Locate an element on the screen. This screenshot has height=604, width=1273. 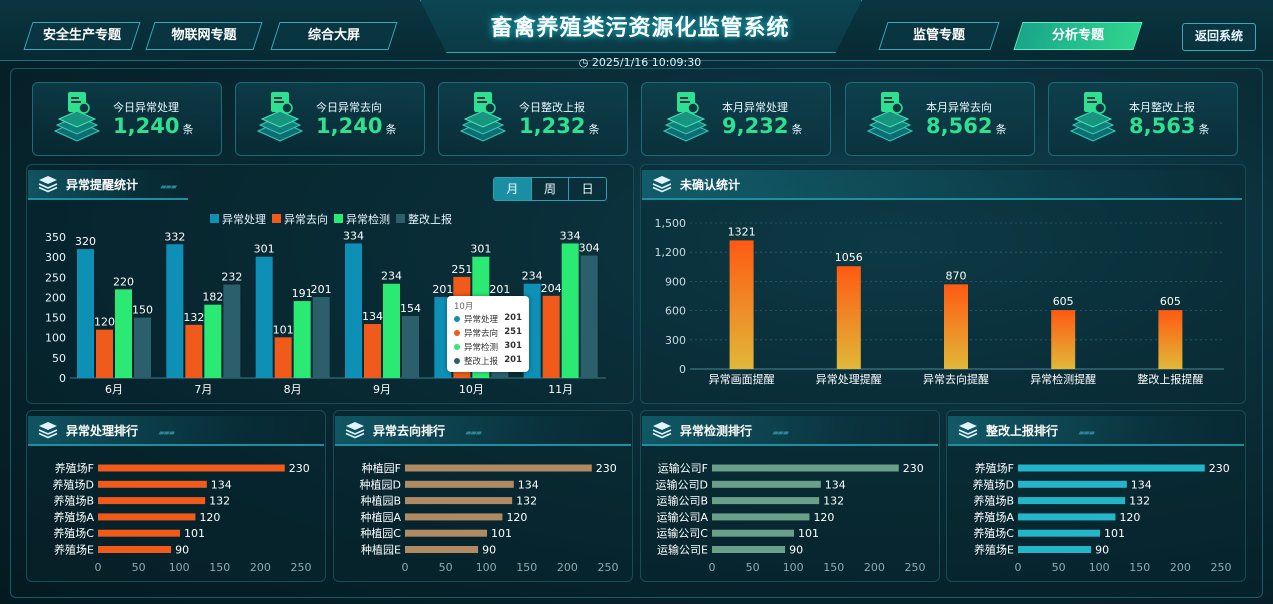
stat-number: 9,232 is located at coordinates (755, 126).